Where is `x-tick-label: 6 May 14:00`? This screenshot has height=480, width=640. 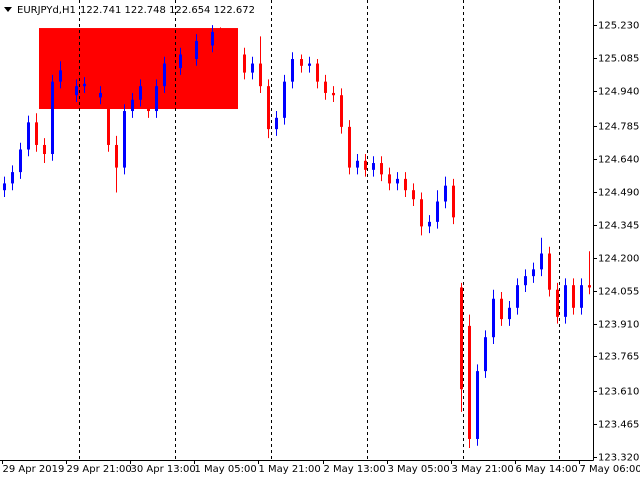
x-tick-label: 6 May 14:00 is located at coordinates (547, 469).